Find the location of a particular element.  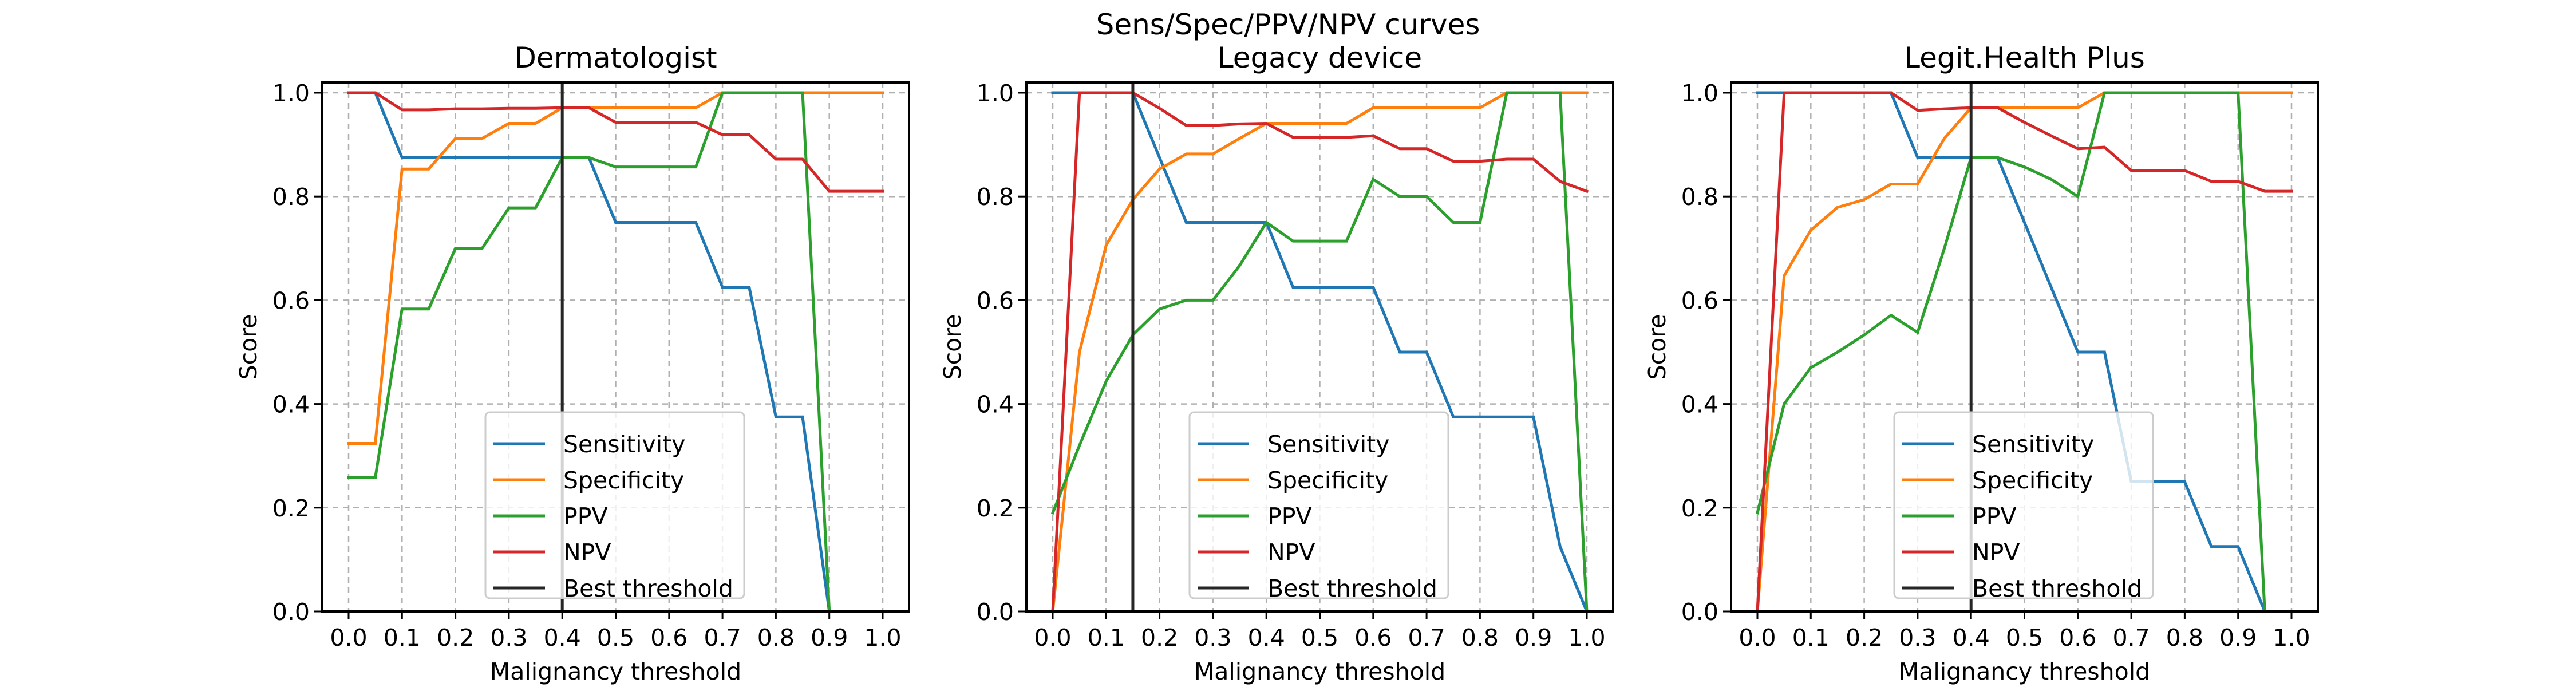

chart-suptitle: Sens/Spec/PPV/NPV curves is located at coordinates (1288, 24).